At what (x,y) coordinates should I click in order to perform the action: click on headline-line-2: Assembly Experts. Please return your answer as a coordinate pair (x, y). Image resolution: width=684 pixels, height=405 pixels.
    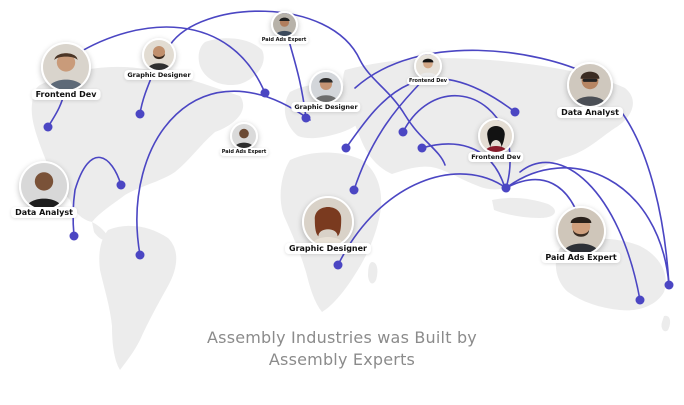
    Looking at the image, I should click on (342, 359).